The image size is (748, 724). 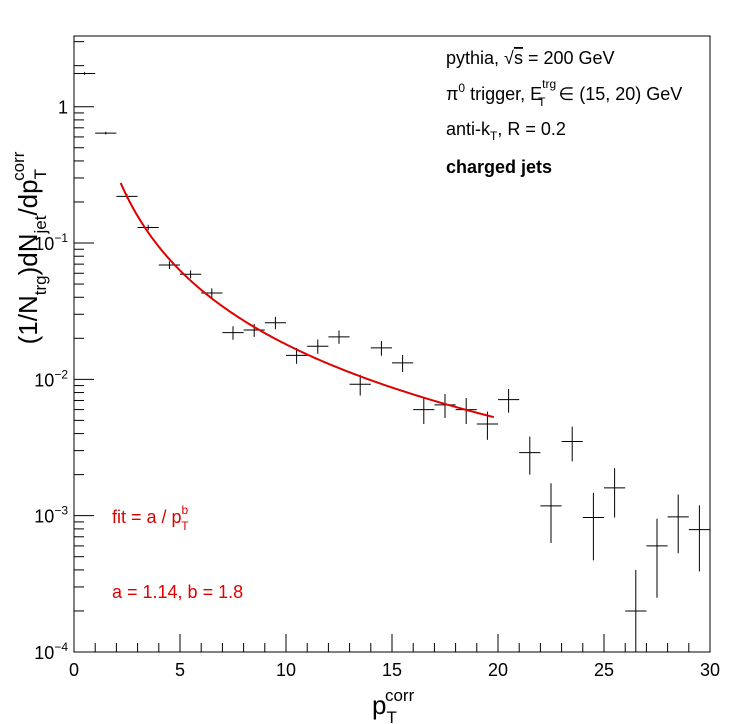 I want to click on fit-formula: fit = a / pb T, so click(x=150, y=518).